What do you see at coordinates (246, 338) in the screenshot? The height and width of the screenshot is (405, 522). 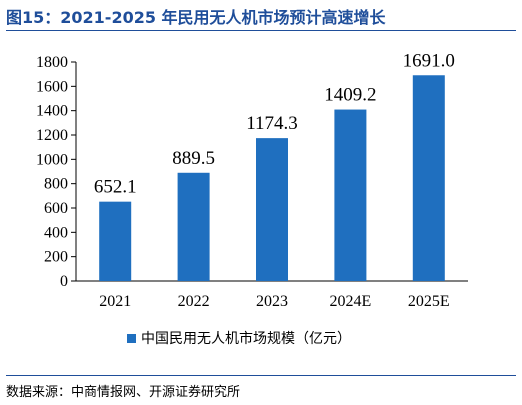 I see `legend-label: 中国民用无人机市场规模（亿元）` at bounding box center [246, 338].